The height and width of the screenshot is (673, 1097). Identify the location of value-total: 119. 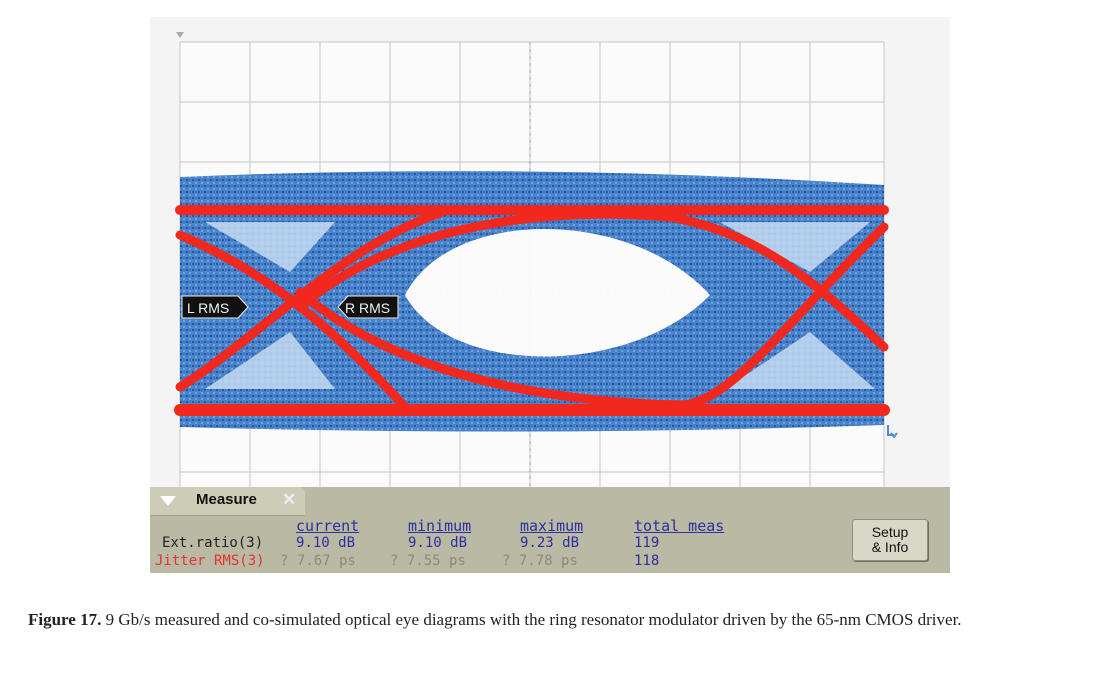
(647, 543).